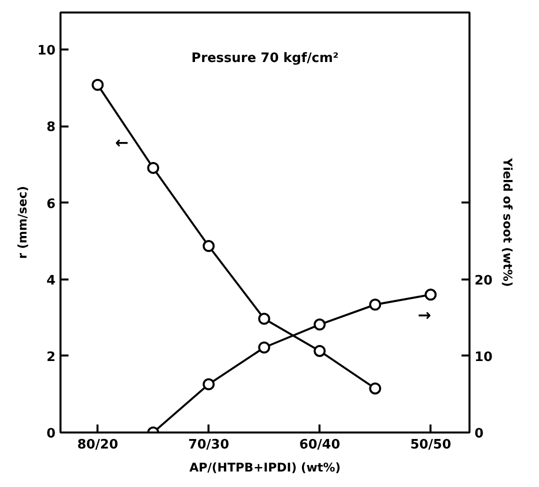 This screenshot has width=539, height=487. Describe the element at coordinates (51, 357) in the screenshot. I see `y-tick-label: 2` at that location.